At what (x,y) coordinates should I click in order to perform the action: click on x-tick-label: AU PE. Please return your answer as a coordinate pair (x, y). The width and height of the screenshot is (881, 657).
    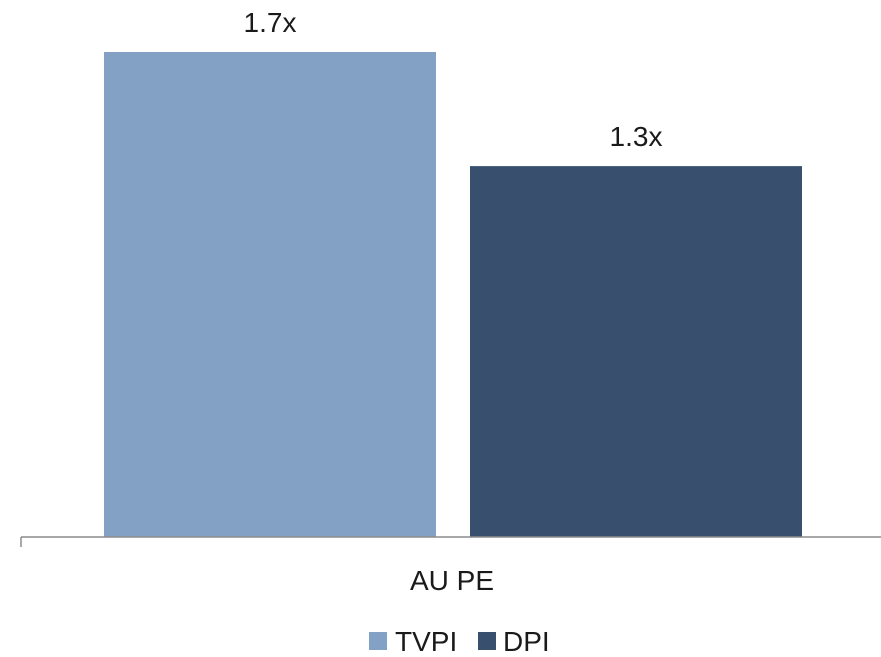
    Looking at the image, I should click on (452, 580).